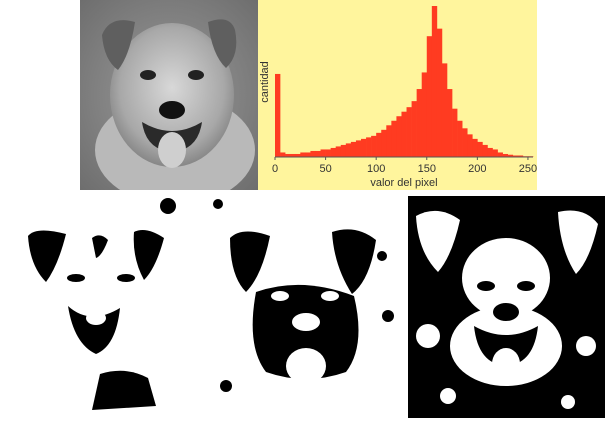 The image size is (611, 422). I want to click on x-tick-label: 50, so click(325, 169).